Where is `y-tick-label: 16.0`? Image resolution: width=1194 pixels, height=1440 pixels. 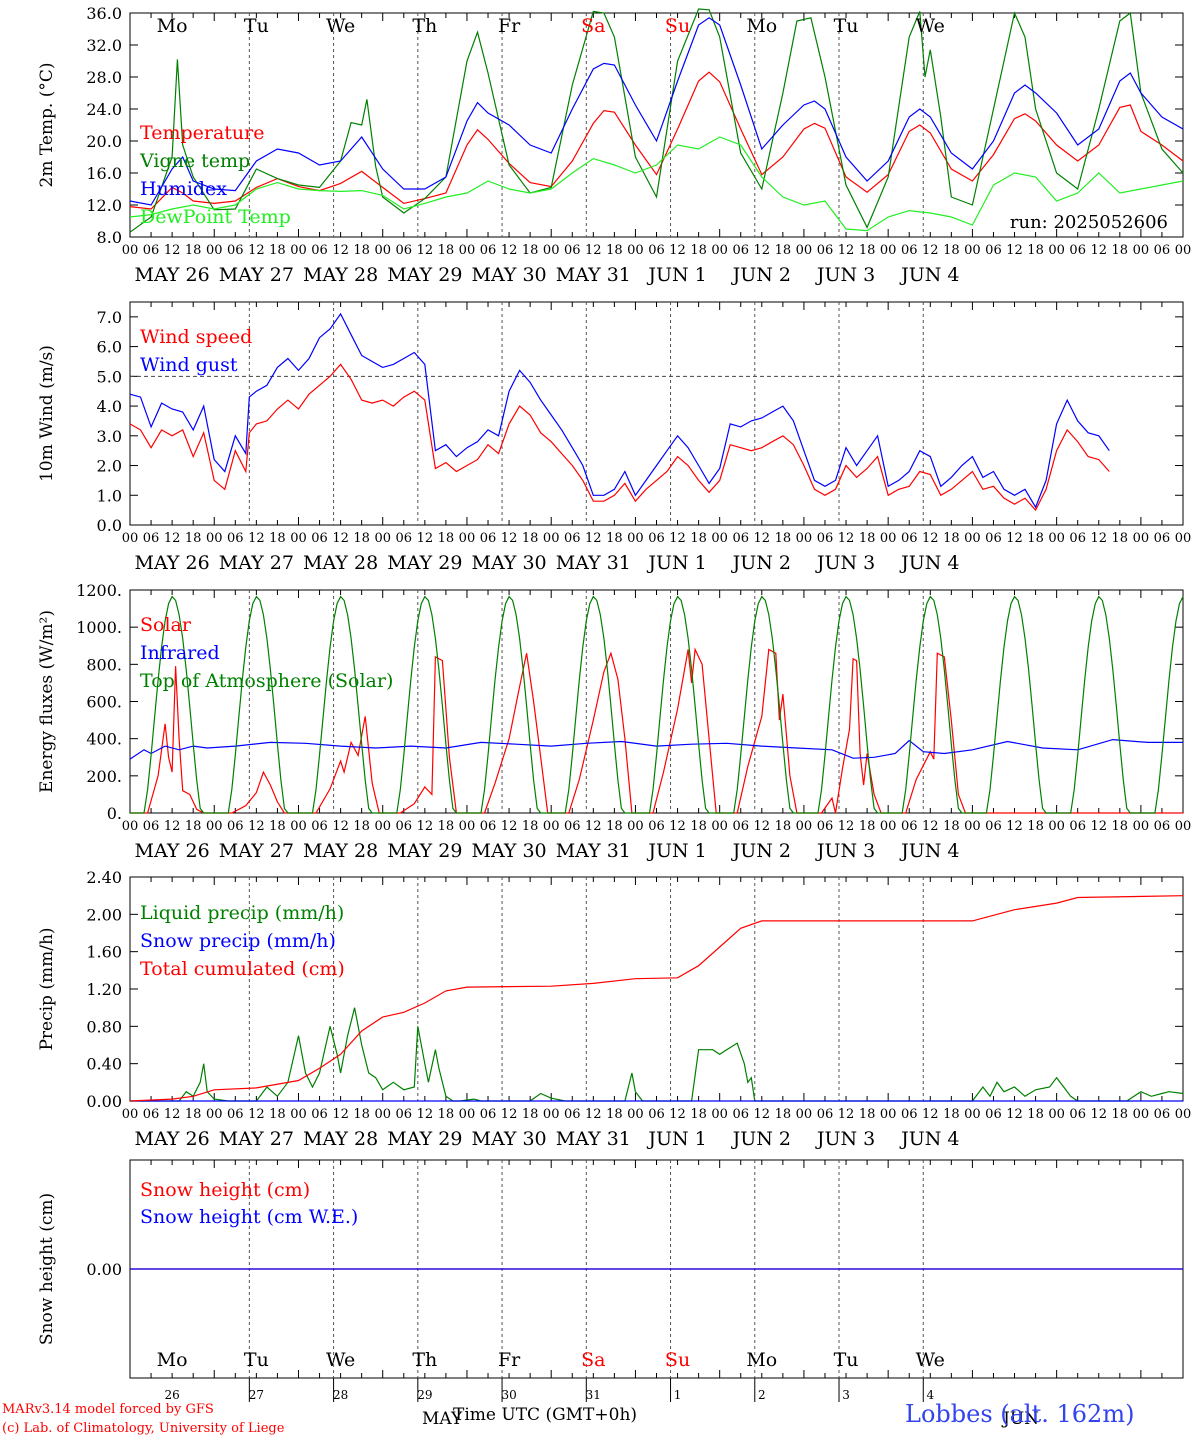
y-tick-label: 16.0 is located at coordinates (104, 173).